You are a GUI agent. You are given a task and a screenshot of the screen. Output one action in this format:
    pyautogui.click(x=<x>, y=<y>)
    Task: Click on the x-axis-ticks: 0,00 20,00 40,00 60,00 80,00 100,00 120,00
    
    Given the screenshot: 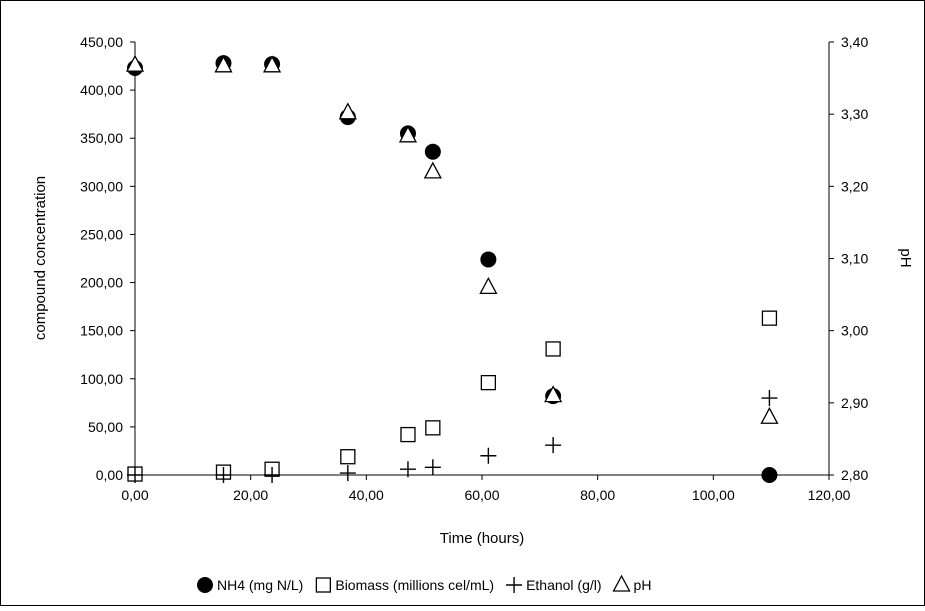 What is the action you would take?
    pyautogui.click(x=486, y=489)
    